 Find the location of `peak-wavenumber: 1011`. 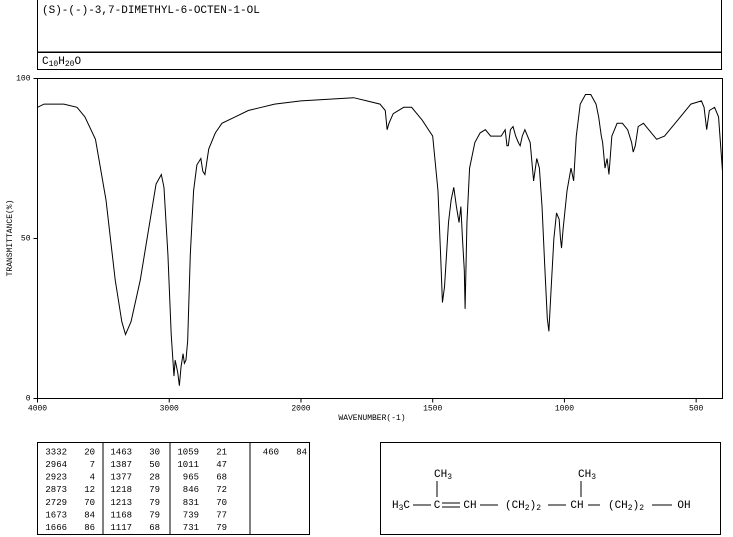

peak-wavenumber: 1011 is located at coordinates (188, 465).